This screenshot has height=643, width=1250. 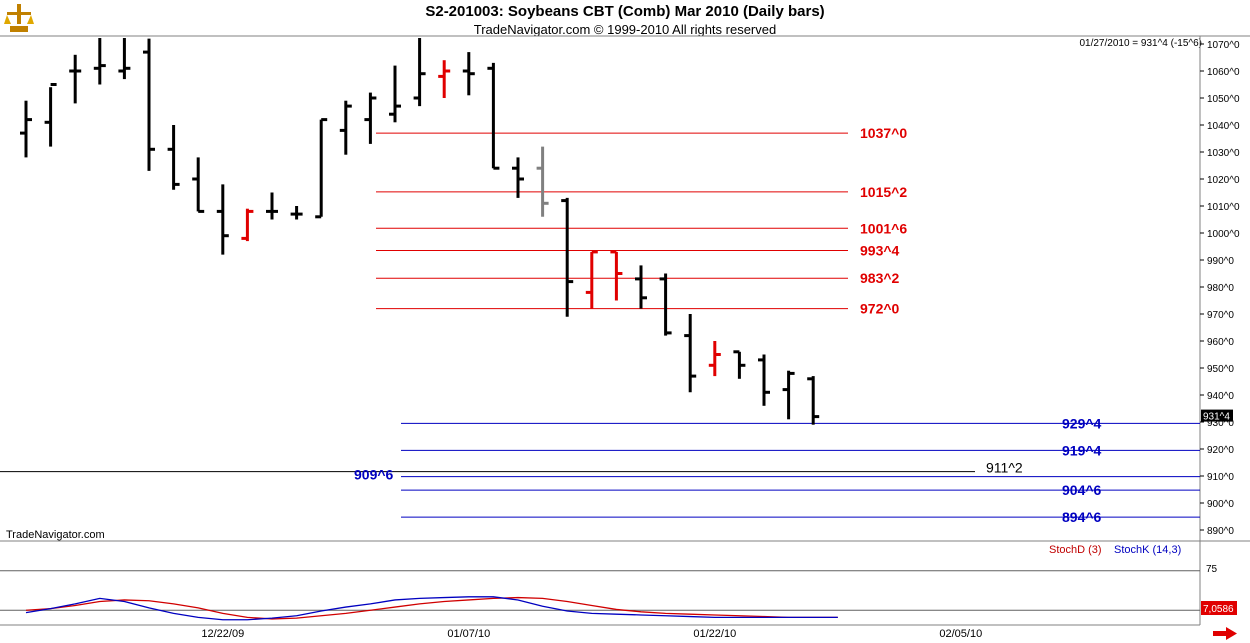 What do you see at coordinates (1223, 180) in the screenshot?
I see `y-tick-label: 1020^0` at bounding box center [1223, 180].